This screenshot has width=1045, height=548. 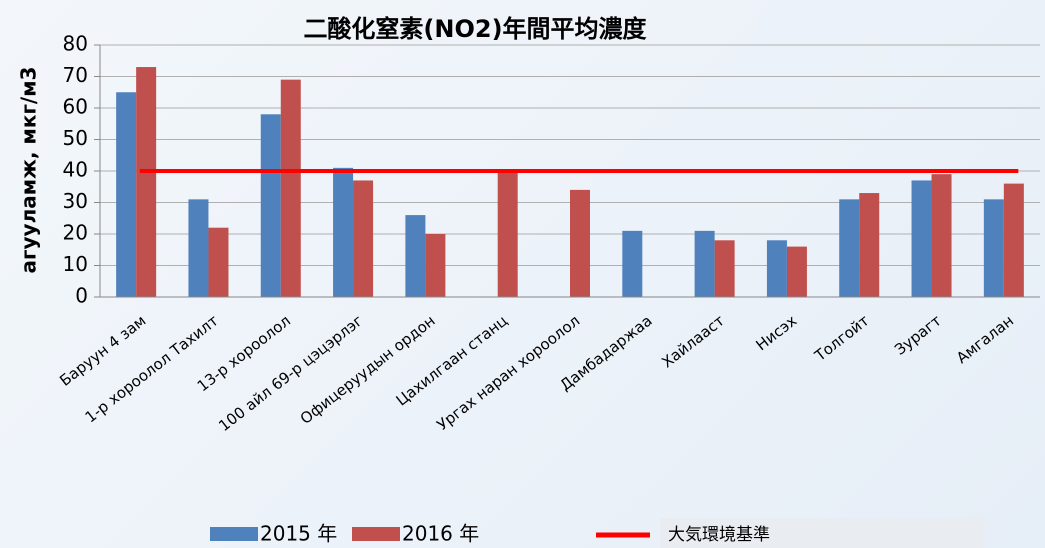 What do you see at coordinates (475, 29) in the screenshot?
I see `chart-title: 二酸化窒素(NO2)年間平均濃度` at bounding box center [475, 29].